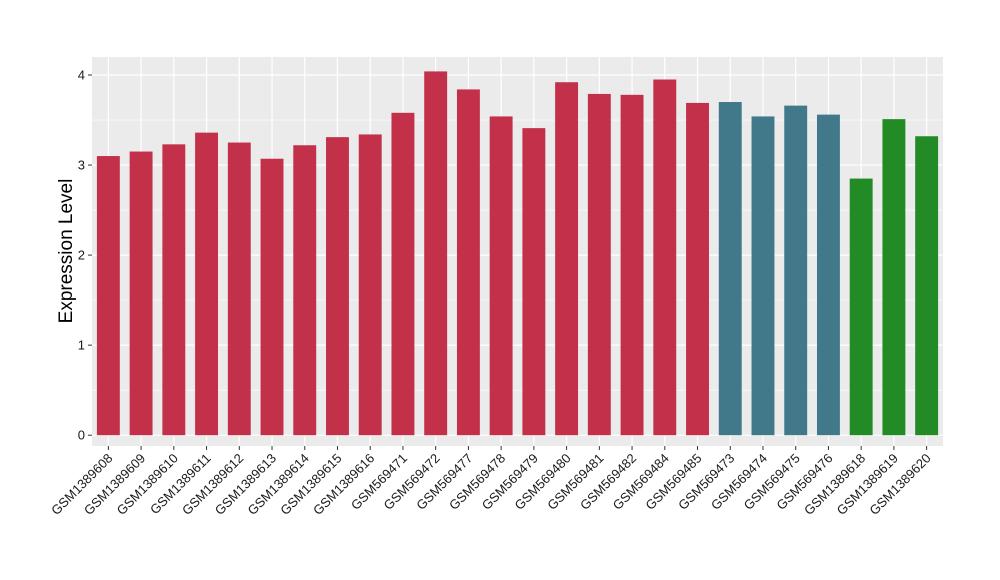 This screenshot has height=580, width=1000. Describe the element at coordinates (81, 345) in the screenshot. I see `y-tick-label: 1` at that location.